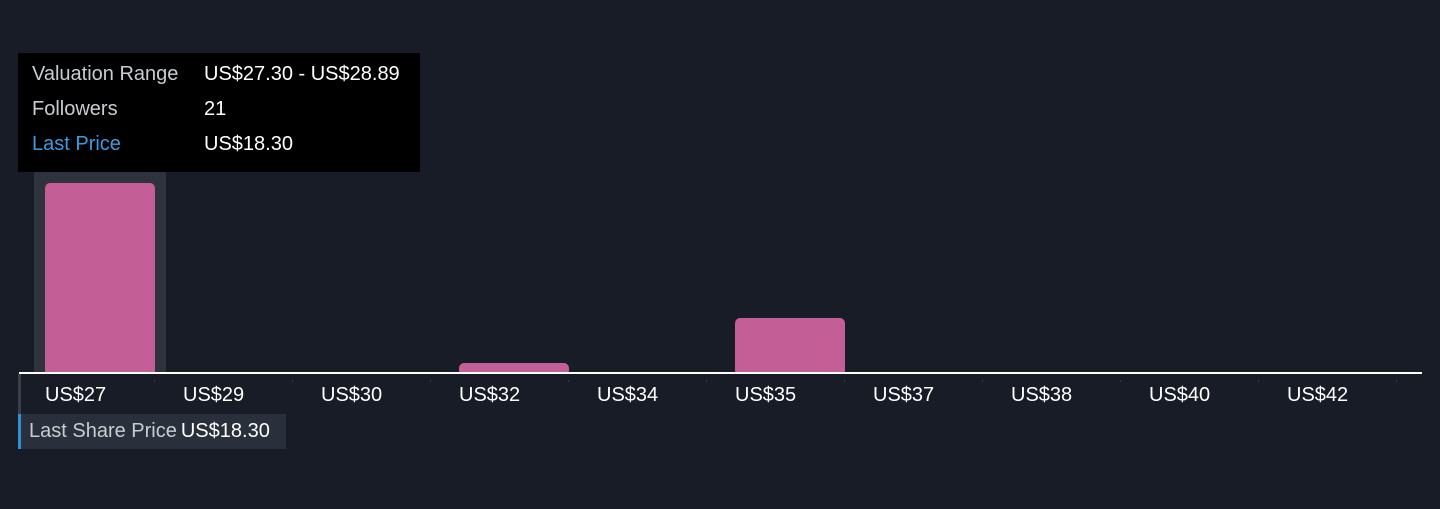 The height and width of the screenshot is (509, 1440). Describe the element at coordinates (75, 395) in the screenshot. I see `x-tick-label: US$27` at that location.